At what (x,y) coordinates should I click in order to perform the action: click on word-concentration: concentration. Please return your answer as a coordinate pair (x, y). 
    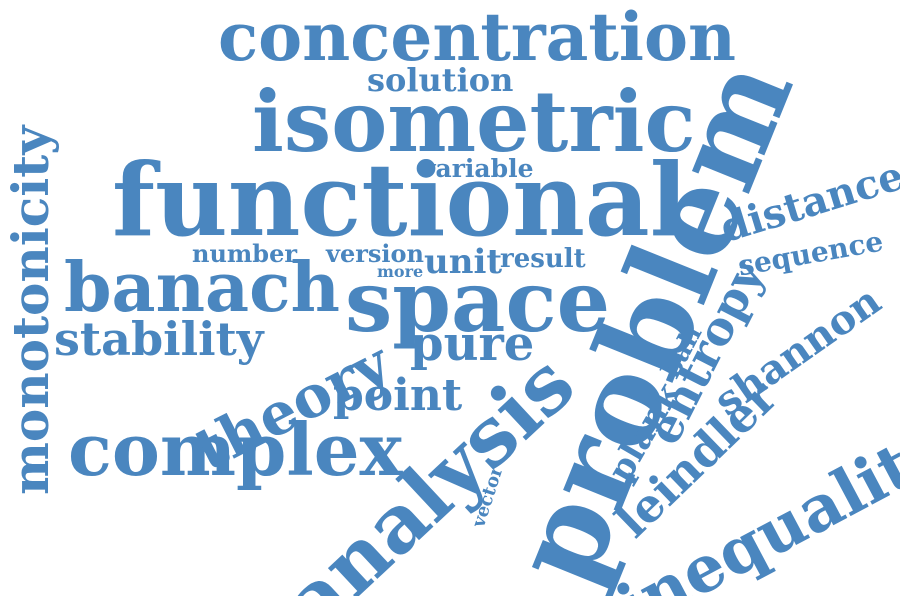
    Looking at the image, I should click on (477, 38).